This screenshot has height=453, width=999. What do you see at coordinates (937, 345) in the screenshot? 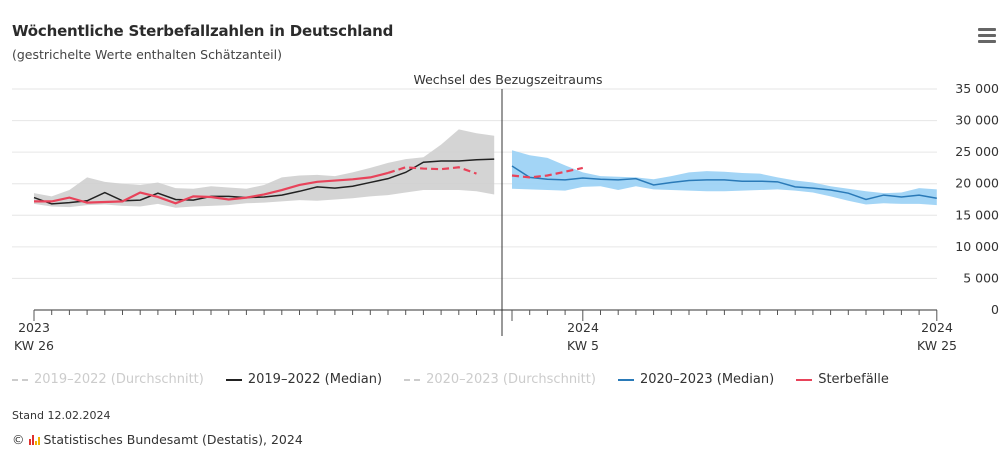
I see `x-tick-label-week: KW 25` at bounding box center [937, 345].